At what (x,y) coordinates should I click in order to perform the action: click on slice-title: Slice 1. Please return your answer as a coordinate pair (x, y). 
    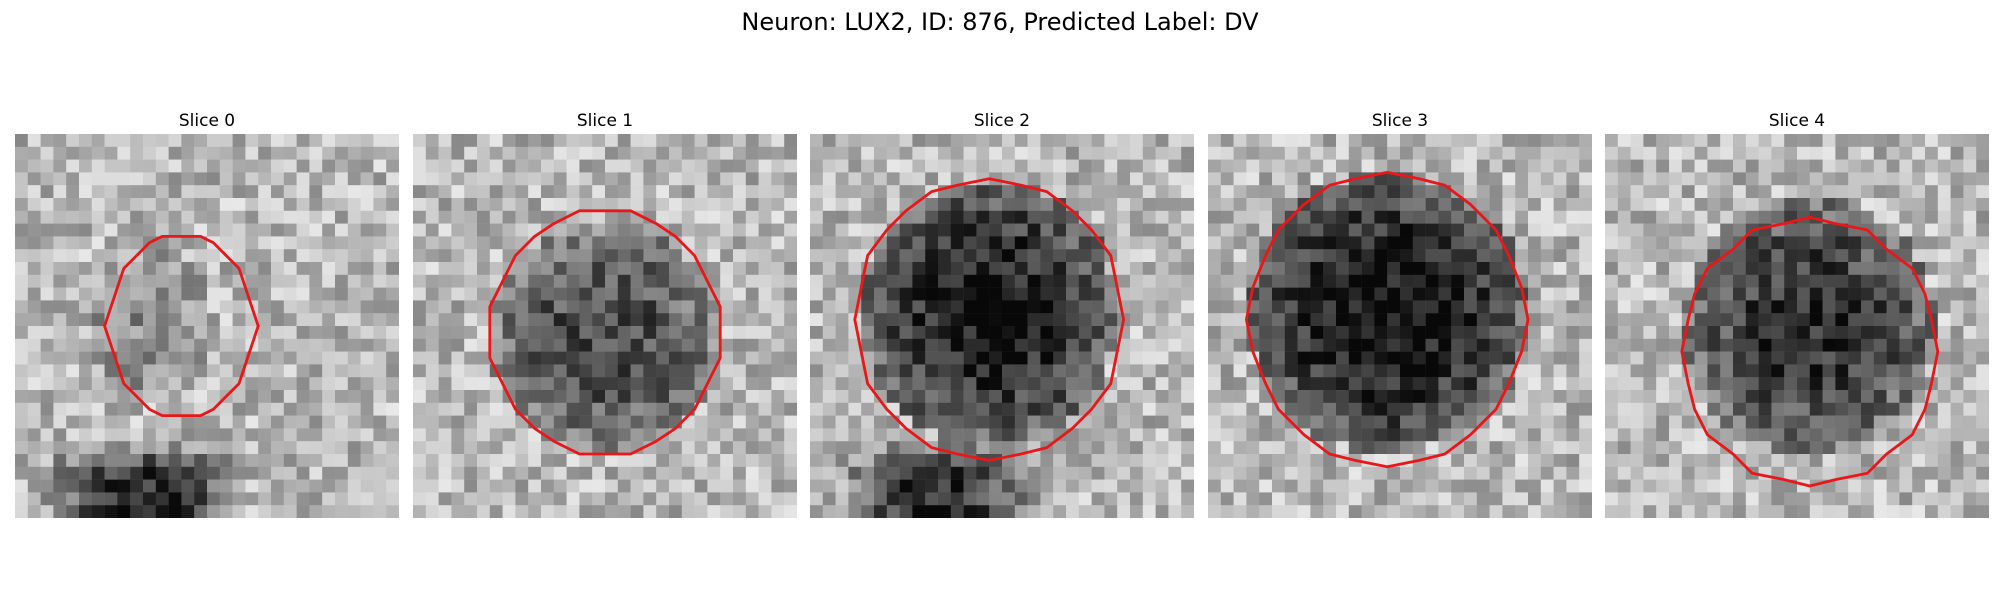
    Looking at the image, I should click on (605, 121).